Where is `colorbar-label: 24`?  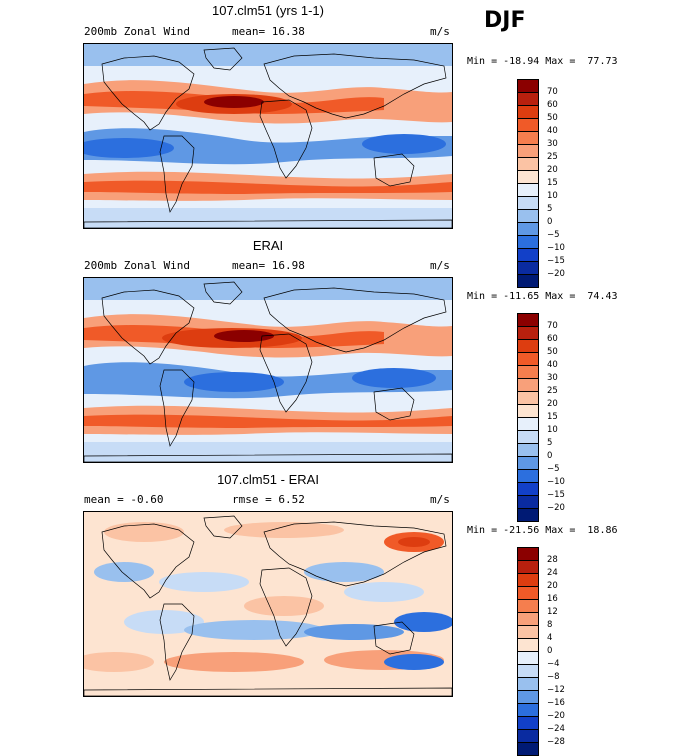
colorbar-label: 24 is located at coordinates (552, 573).